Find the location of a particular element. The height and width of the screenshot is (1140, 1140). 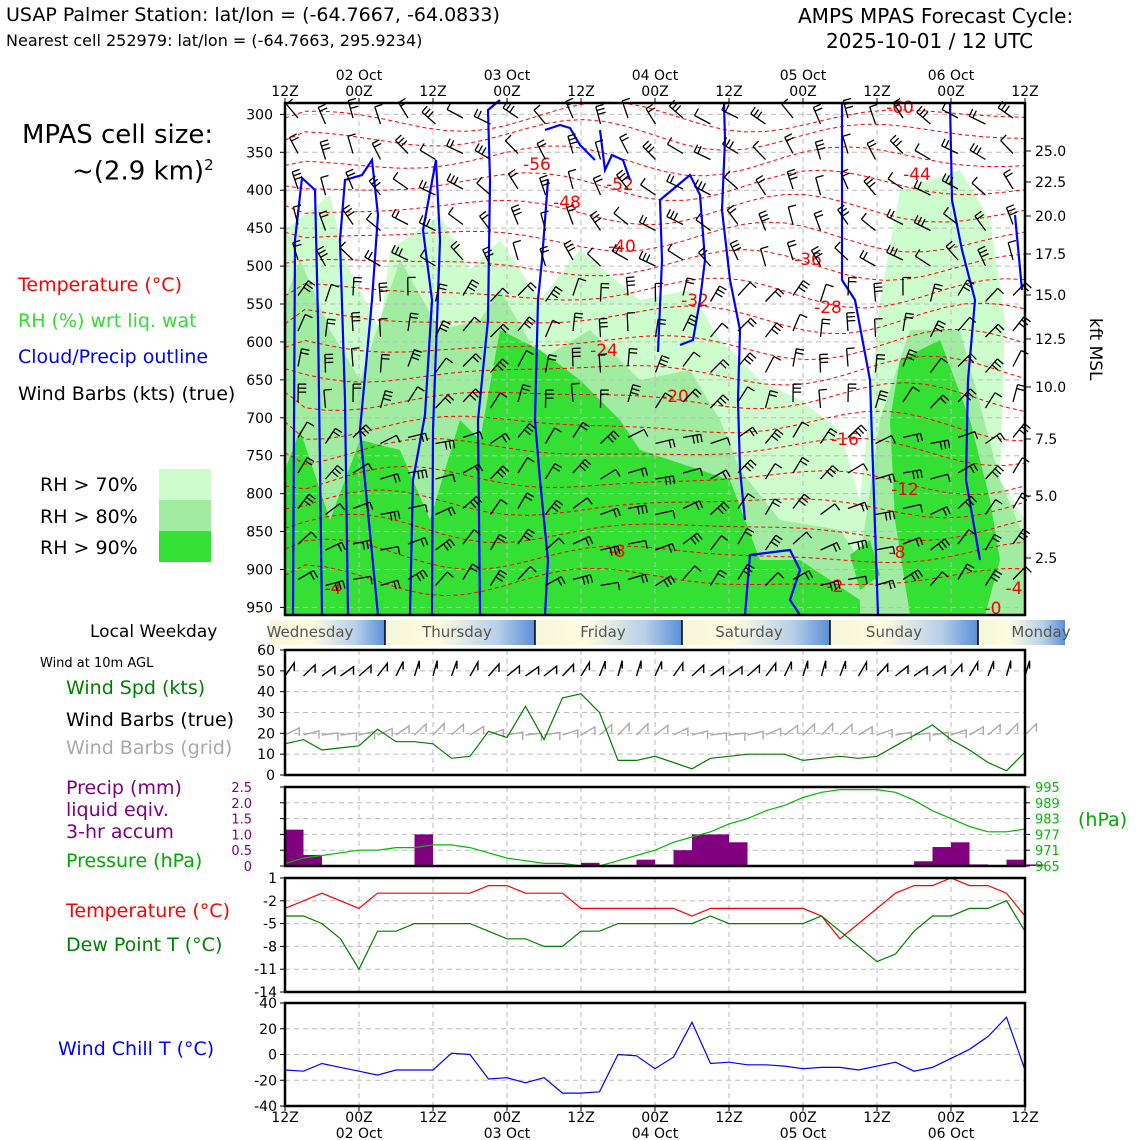

top-hour-label: 12Z is located at coordinates (580, 92).